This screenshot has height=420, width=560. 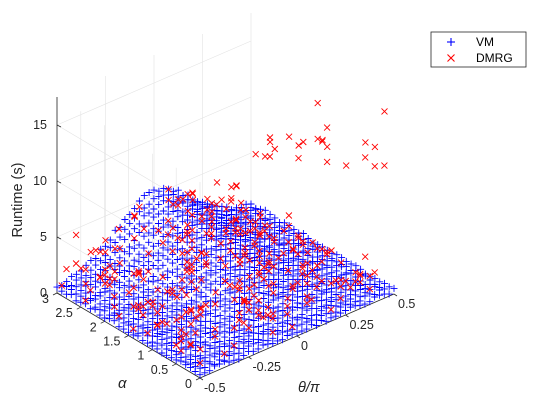 What do you see at coordinates (478, 49) in the screenshot?
I see `legend-box` at bounding box center [478, 49].